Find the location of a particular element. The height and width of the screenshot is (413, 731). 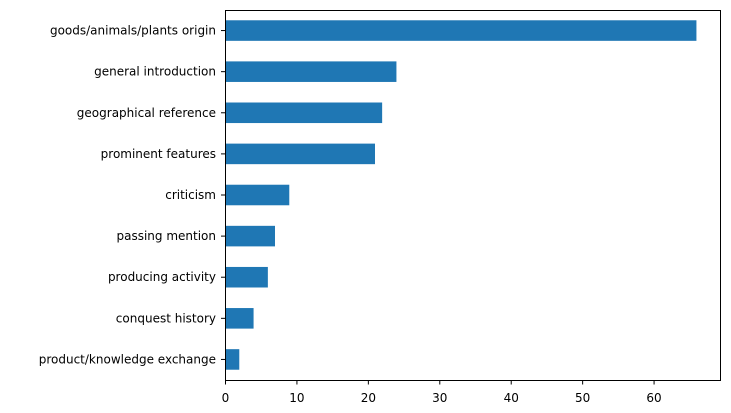

bar-conquest-history is located at coordinates (239, 318).